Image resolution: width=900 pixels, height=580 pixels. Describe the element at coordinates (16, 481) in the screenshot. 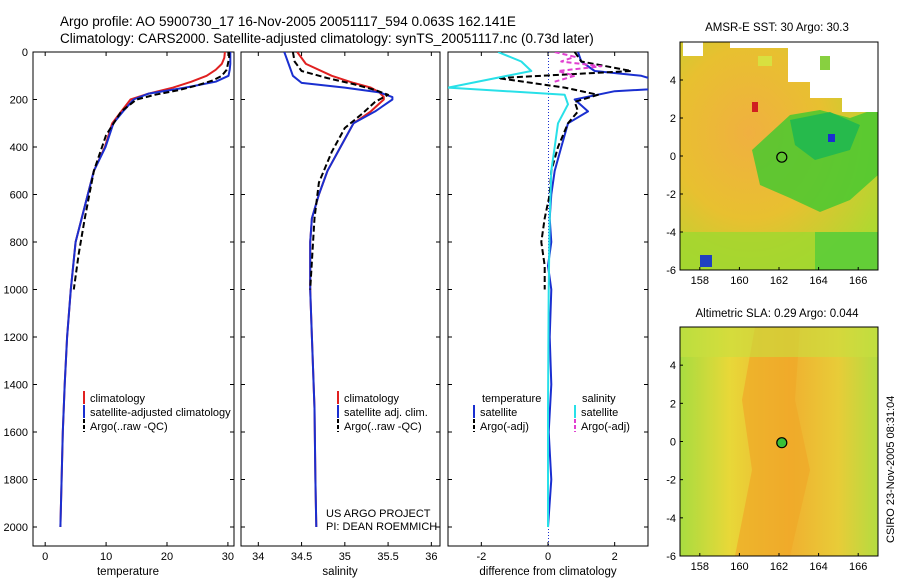

I see `y-tick-label: 1800` at that location.